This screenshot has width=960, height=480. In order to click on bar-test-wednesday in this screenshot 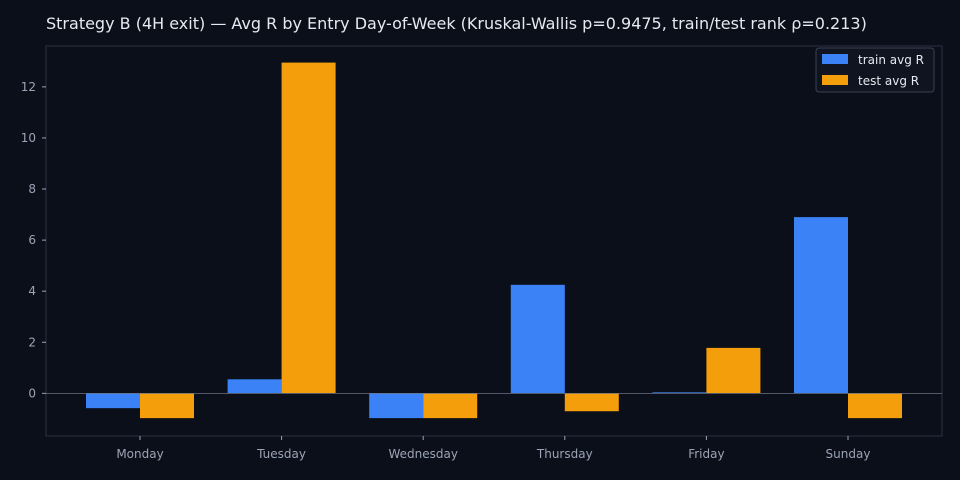, I will do `click(450, 406)`.